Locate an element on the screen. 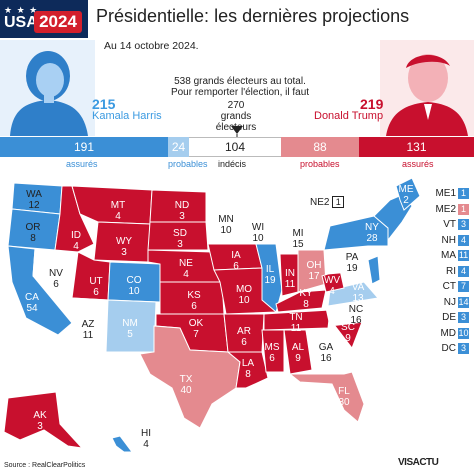 The width and height of the screenshot is (474, 474). label-MN: MN 10 is located at coordinates (226, 225).